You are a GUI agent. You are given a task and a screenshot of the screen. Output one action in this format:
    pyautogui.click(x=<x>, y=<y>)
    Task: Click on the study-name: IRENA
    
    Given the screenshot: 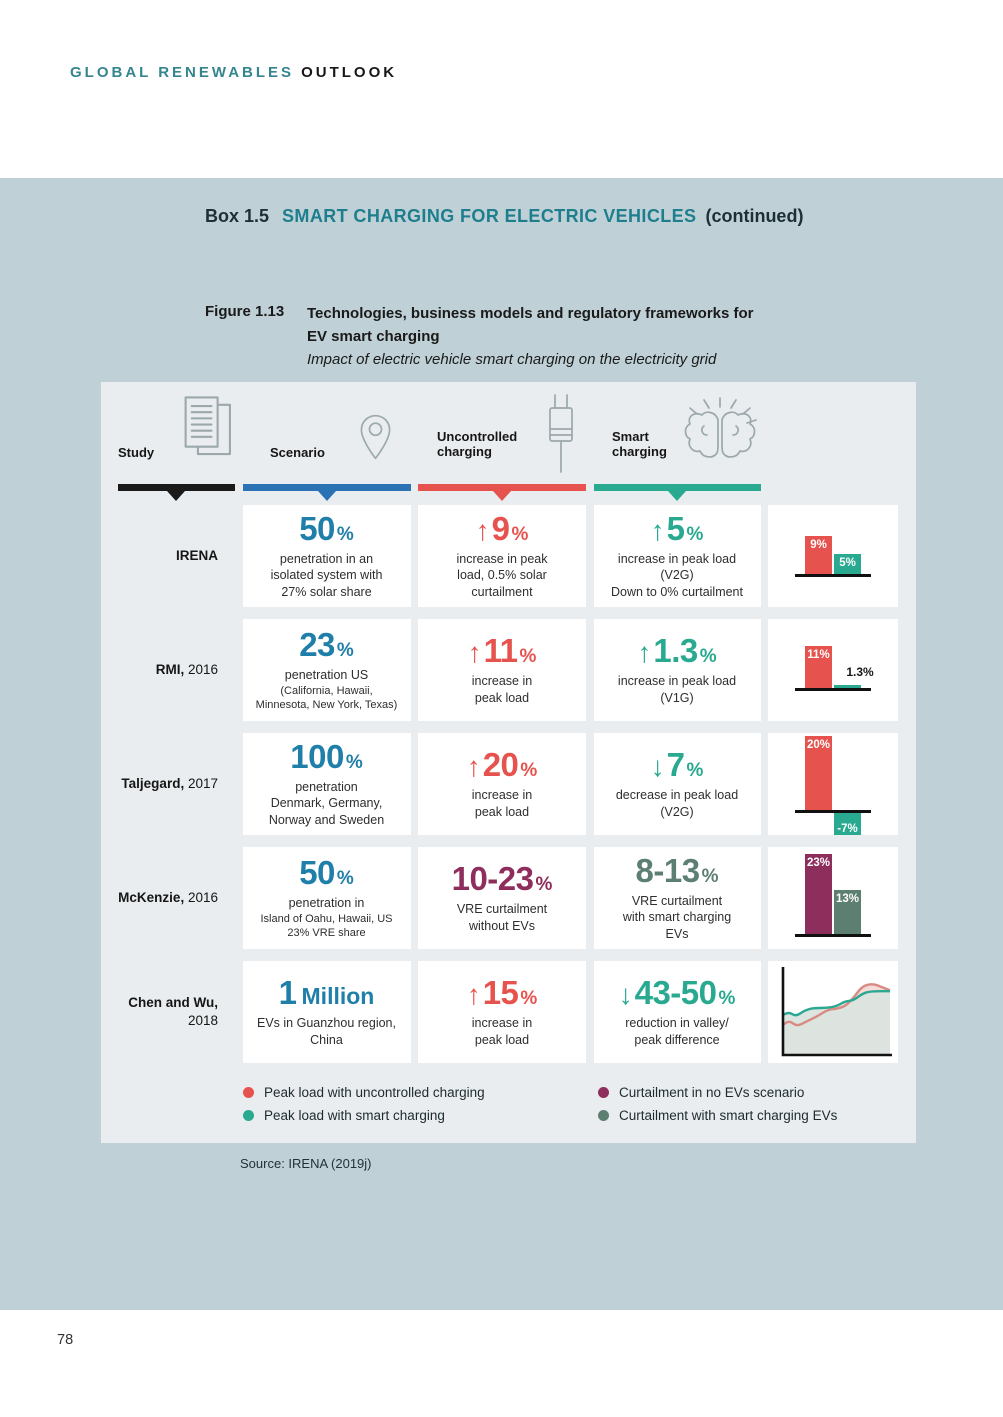 What is the action you would take?
    pyautogui.click(x=196, y=555)
    